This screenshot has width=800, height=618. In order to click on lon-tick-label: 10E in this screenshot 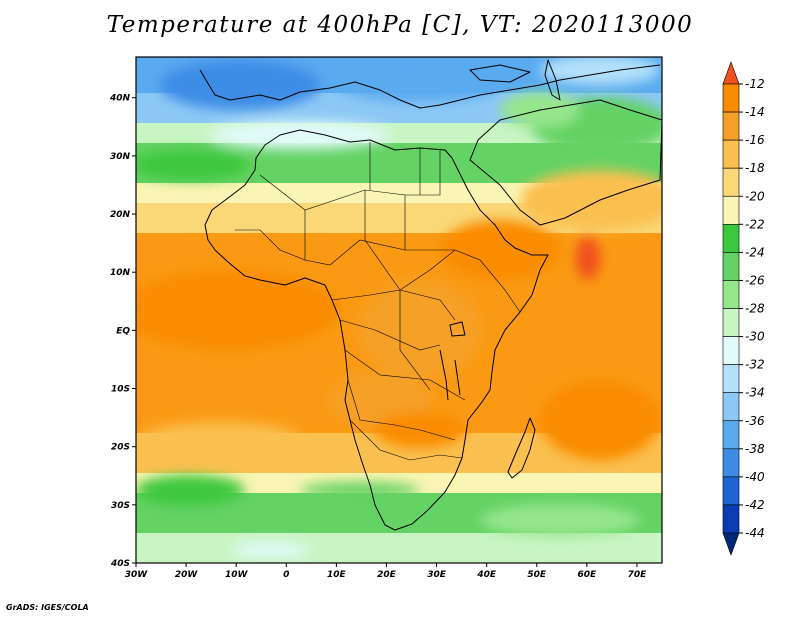, I will do `click(337, 575)`.